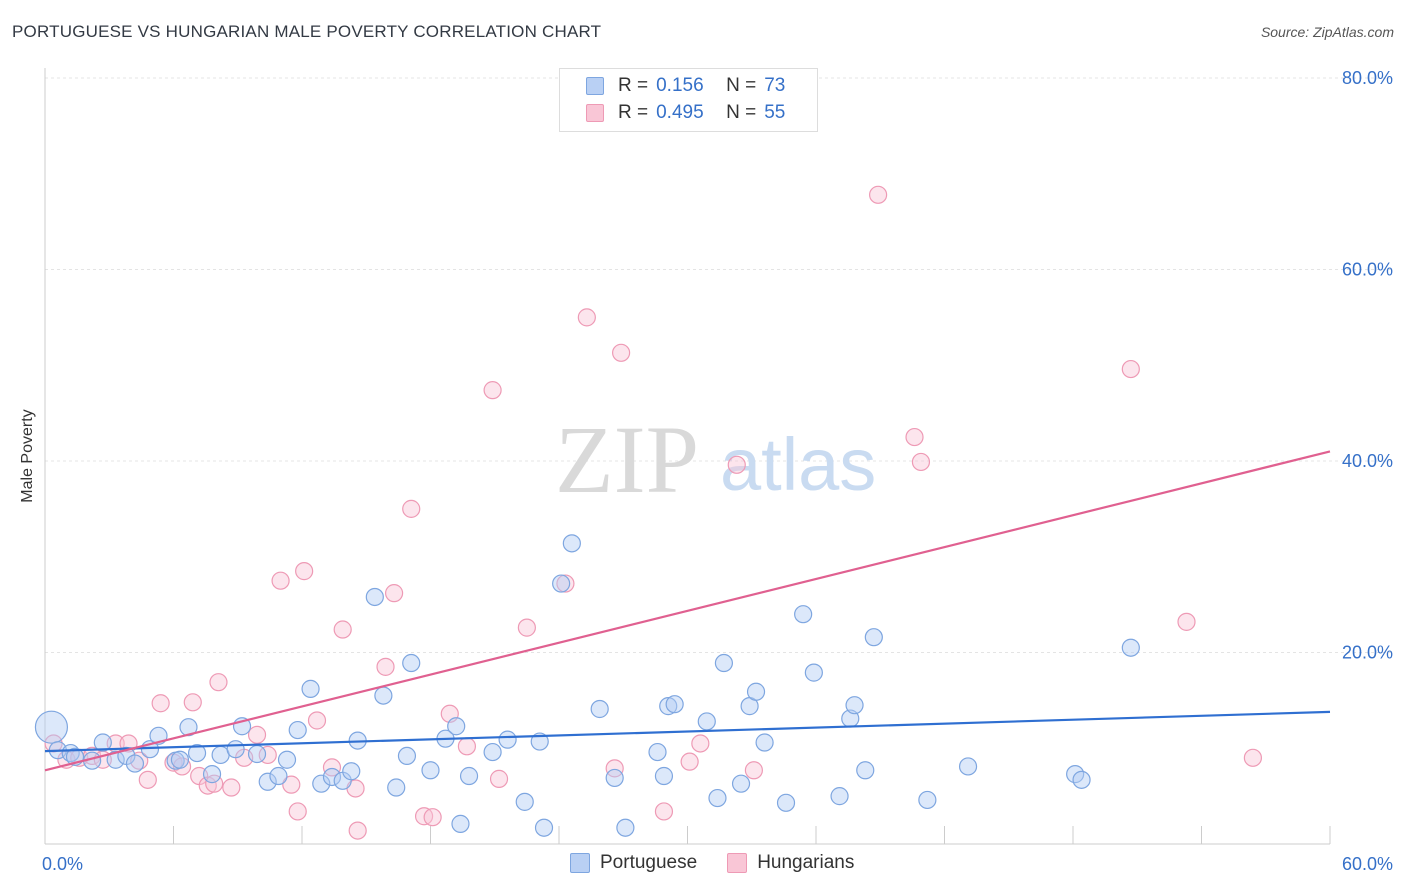 The height and width of the screenshot is (892, 1406). Describe the element at coordinates (627, 459) in the screenshot. I see `watermark-zip: ZIP` at that location.